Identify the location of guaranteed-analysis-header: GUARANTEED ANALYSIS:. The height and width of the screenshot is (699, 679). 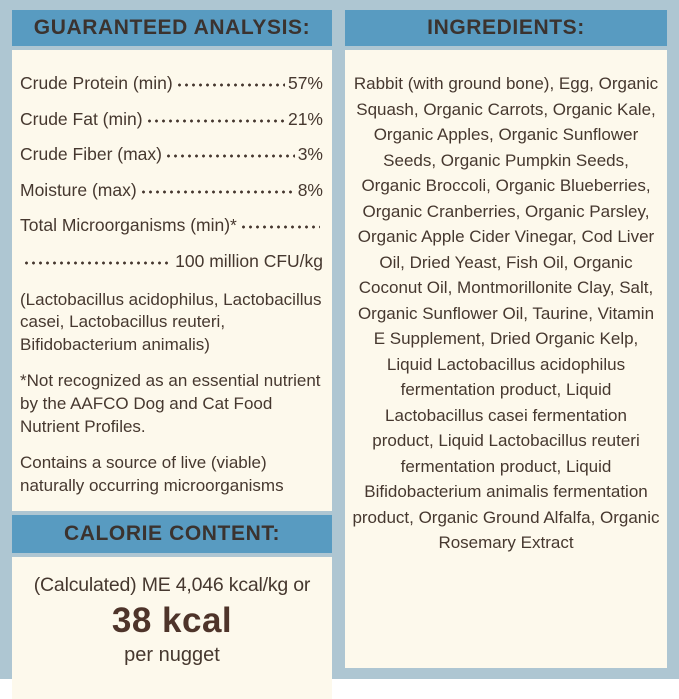
(172, 28).